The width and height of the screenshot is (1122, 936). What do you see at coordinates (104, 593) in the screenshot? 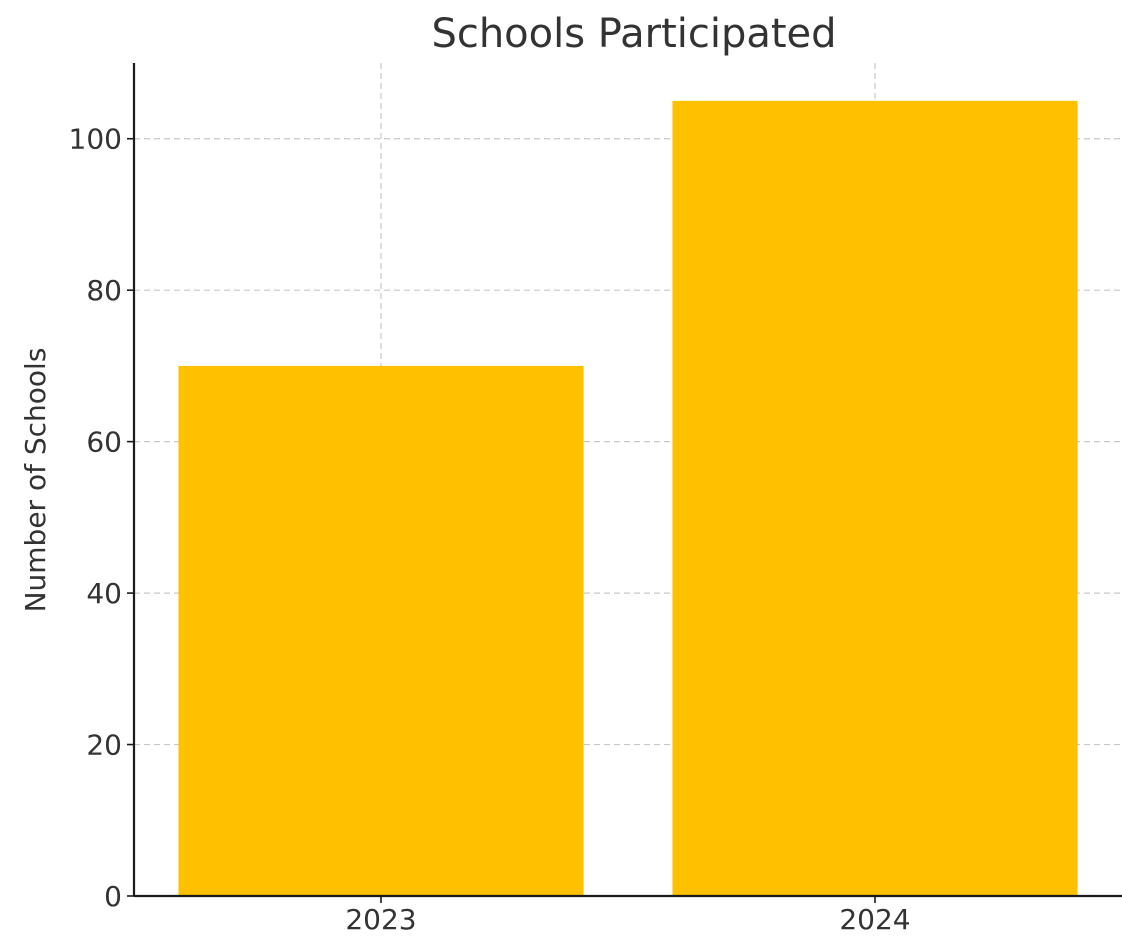
I see `y-tick-label: 40` at bounding box center [104, 593].